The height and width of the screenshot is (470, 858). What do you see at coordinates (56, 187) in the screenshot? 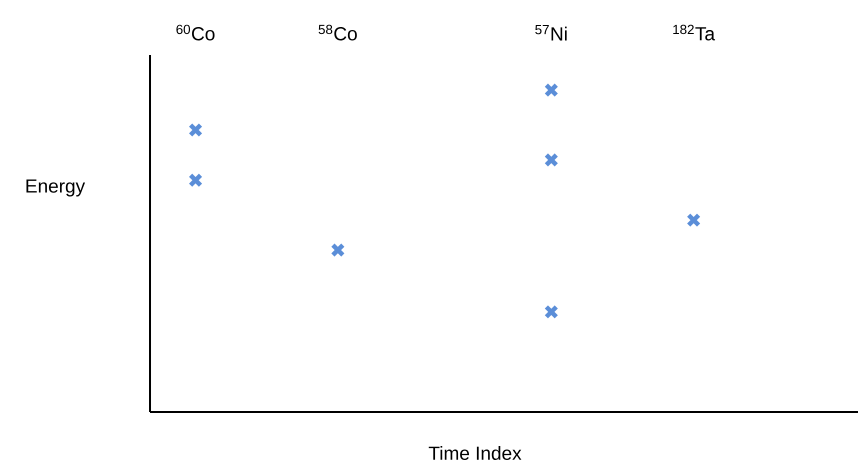
I see `y-axis-title: Energy` at bounding box center [56, 187].